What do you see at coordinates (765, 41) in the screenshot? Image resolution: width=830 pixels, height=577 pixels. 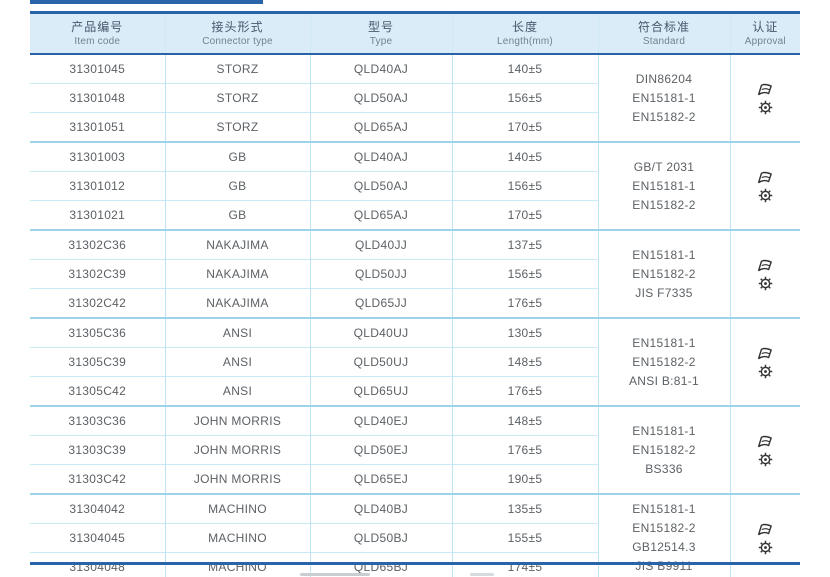 I see `col-header-en: Approval` at bounding box center [765, 41].